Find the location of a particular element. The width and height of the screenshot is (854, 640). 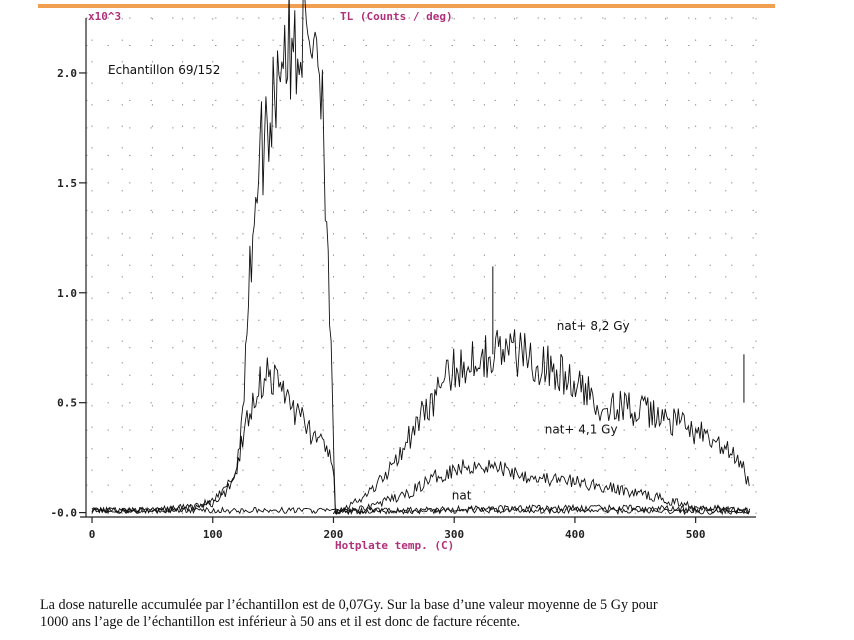

y-tick-label: -0.0 is located at coordinates (64, 513).